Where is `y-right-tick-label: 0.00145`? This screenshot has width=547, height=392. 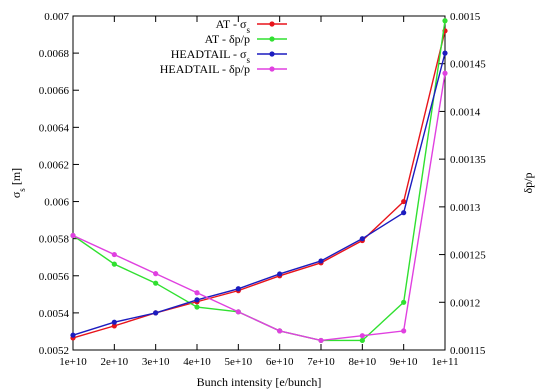 y-right-tick-label: 0.00145 is located at coordinates (468, 65).